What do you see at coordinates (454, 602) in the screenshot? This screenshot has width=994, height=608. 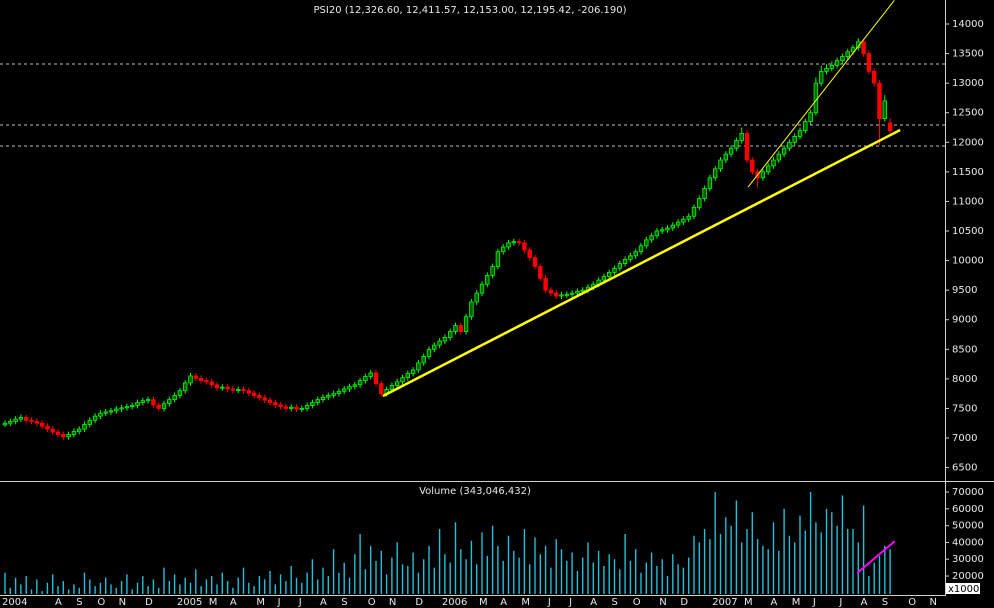 I see `x-tick-label: 2006` at bounding box center [454, 602].